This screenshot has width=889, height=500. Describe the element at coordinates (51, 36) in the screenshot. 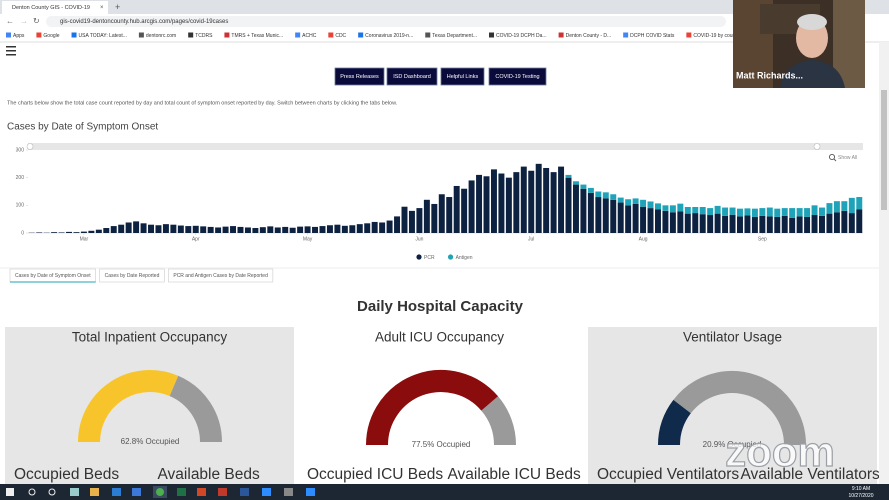

I see `bookmark: Google` at that location.